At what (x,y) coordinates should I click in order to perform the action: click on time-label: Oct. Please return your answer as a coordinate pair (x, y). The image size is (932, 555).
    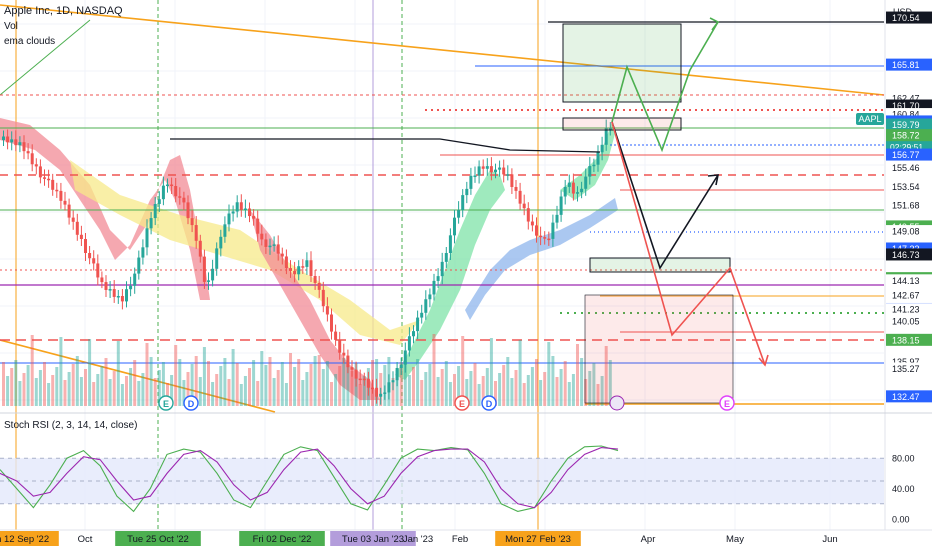
    Looking at the image, I should click on (85, 539).